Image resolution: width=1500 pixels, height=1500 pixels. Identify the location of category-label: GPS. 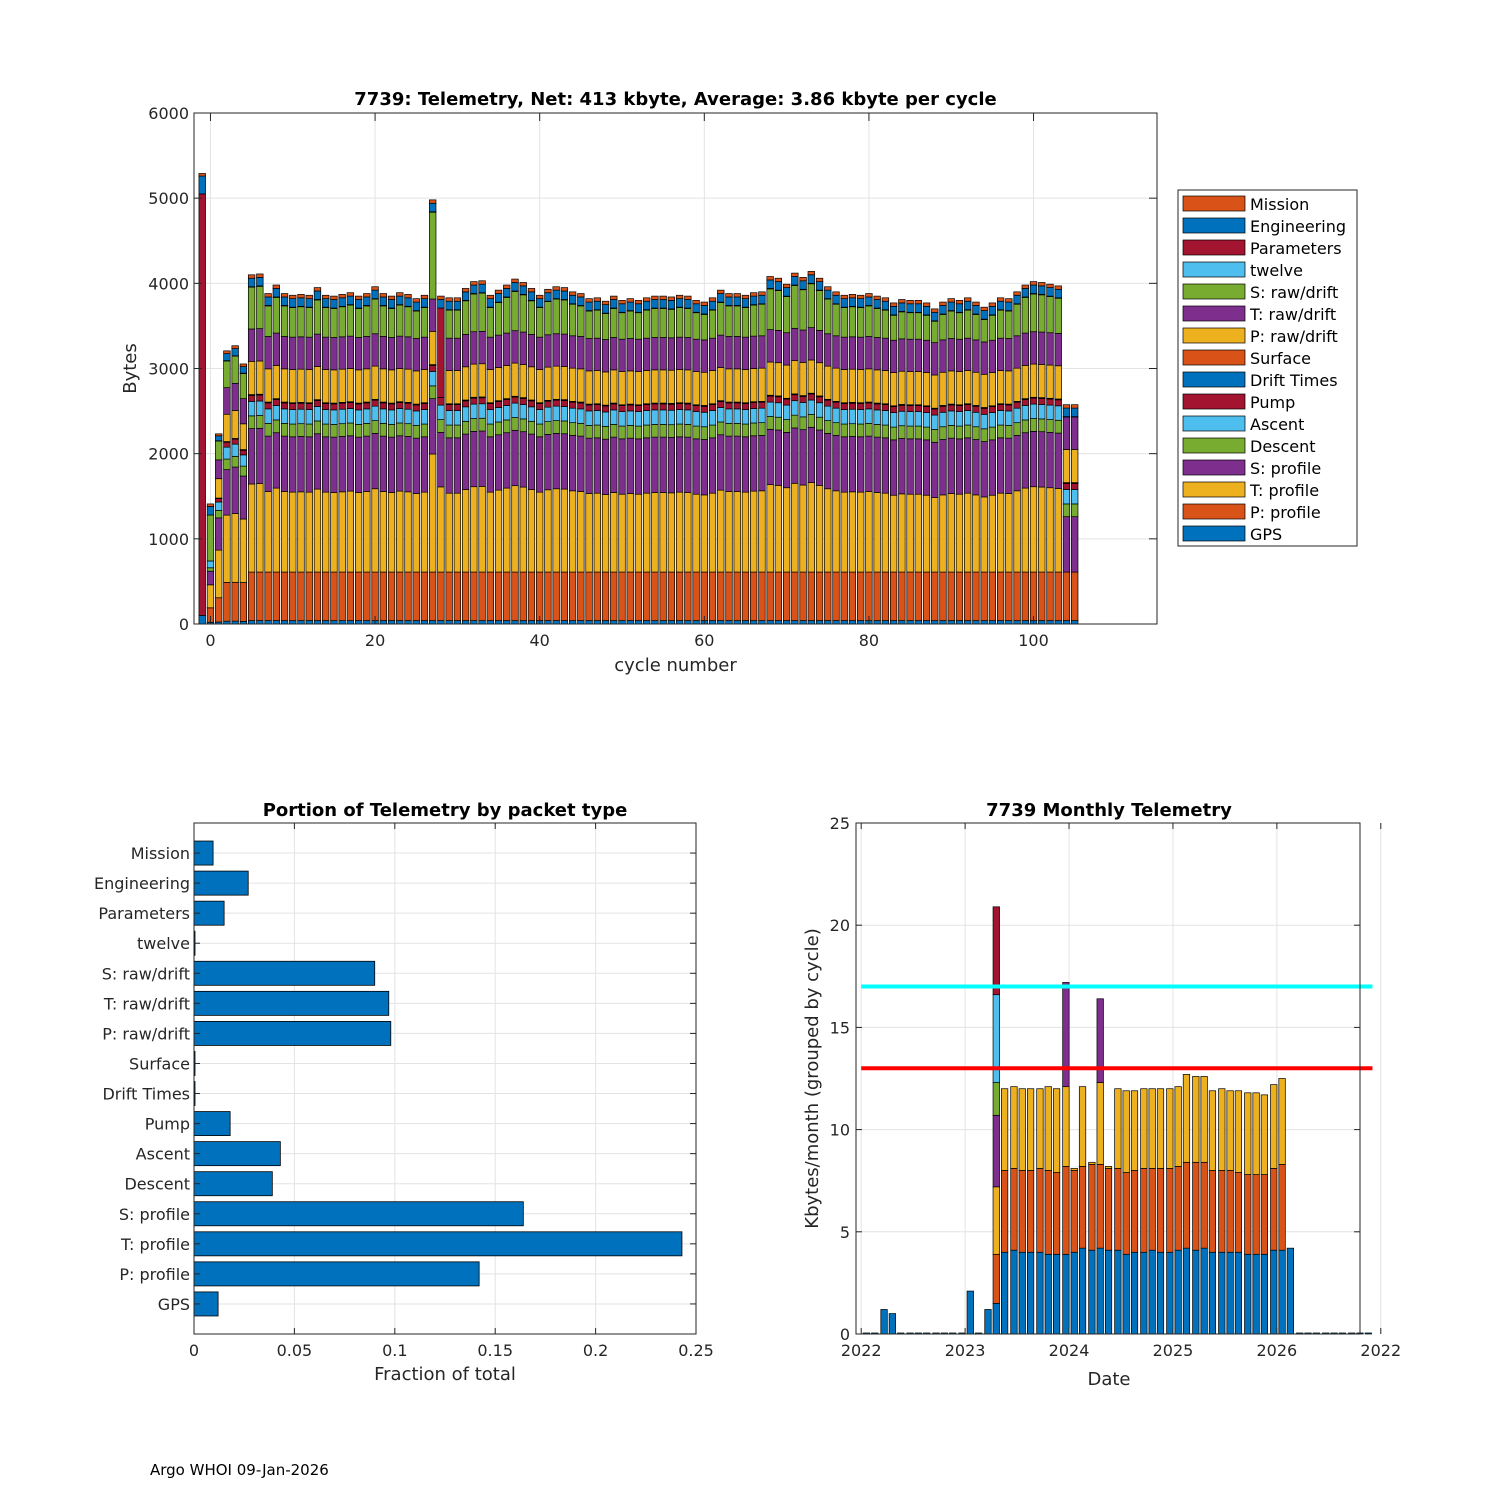
(174, 1304).